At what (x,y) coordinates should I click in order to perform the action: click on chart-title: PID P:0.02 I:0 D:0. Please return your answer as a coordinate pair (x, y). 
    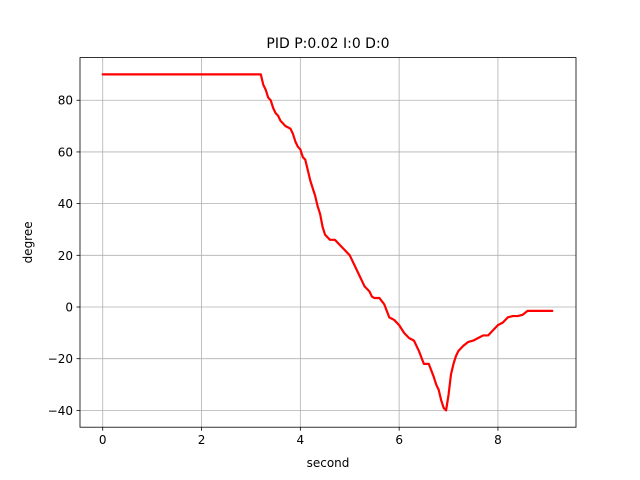
    Looking at the image, I should click on (327, 44).